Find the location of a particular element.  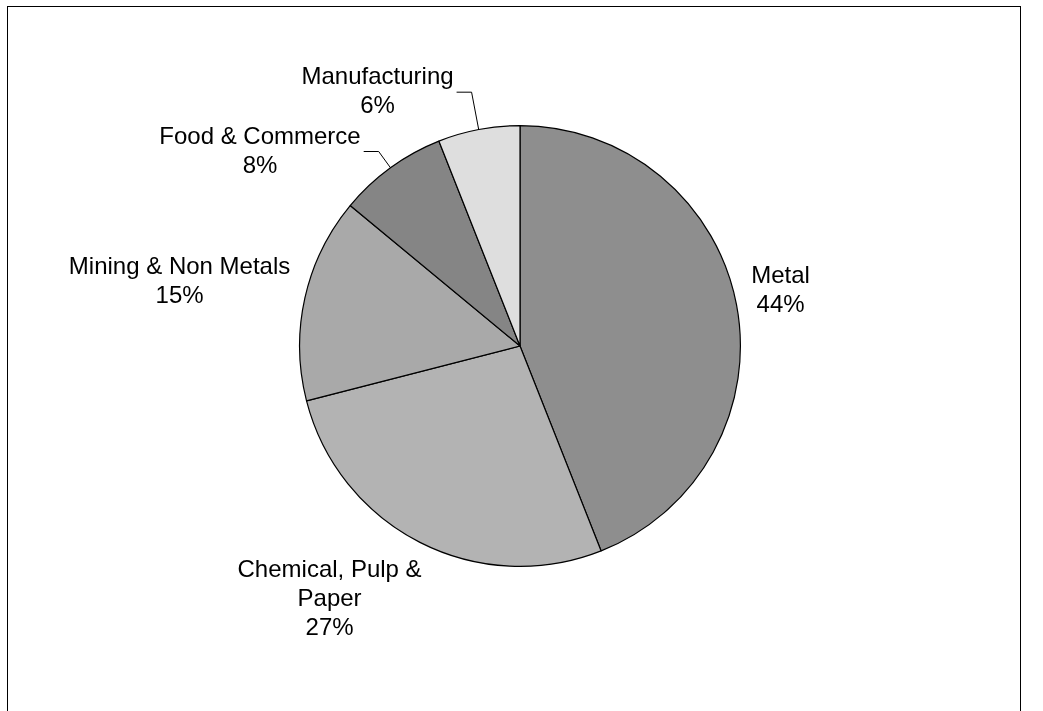

slice-label: Metal is located at coordinates (780, 275).